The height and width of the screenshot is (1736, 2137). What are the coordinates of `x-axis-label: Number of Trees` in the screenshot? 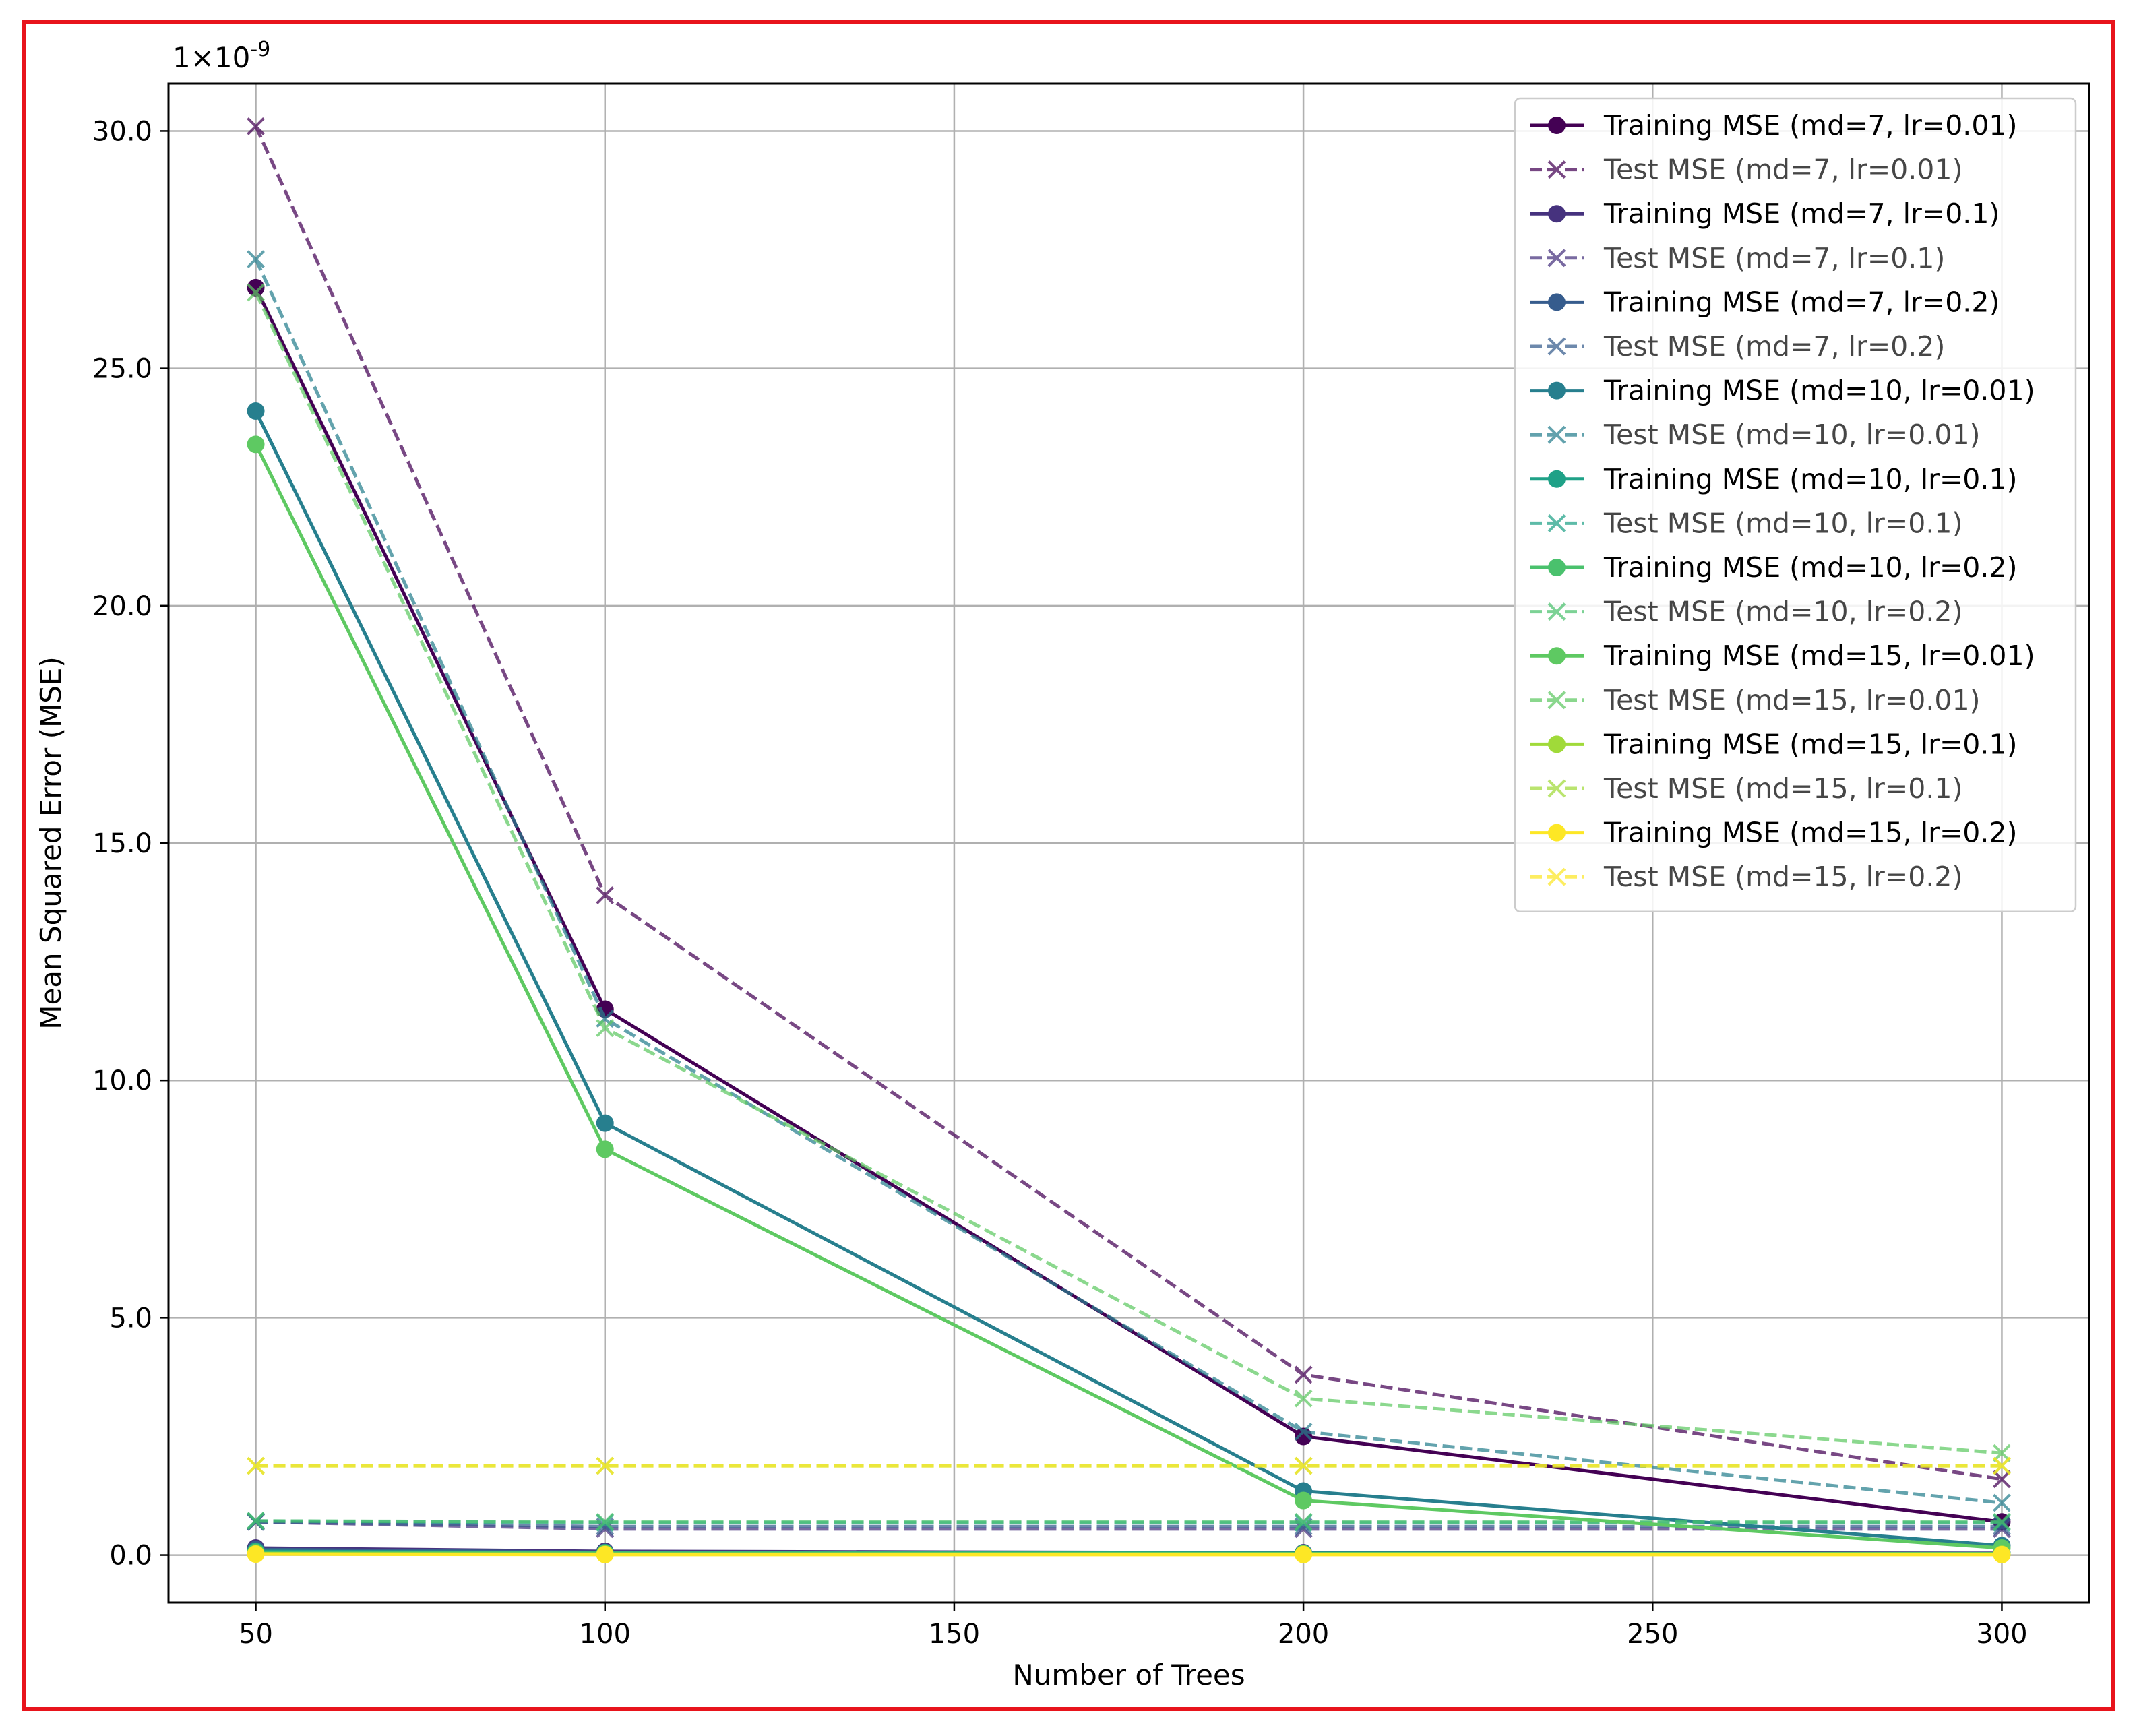 It's located at (1128, 1675).